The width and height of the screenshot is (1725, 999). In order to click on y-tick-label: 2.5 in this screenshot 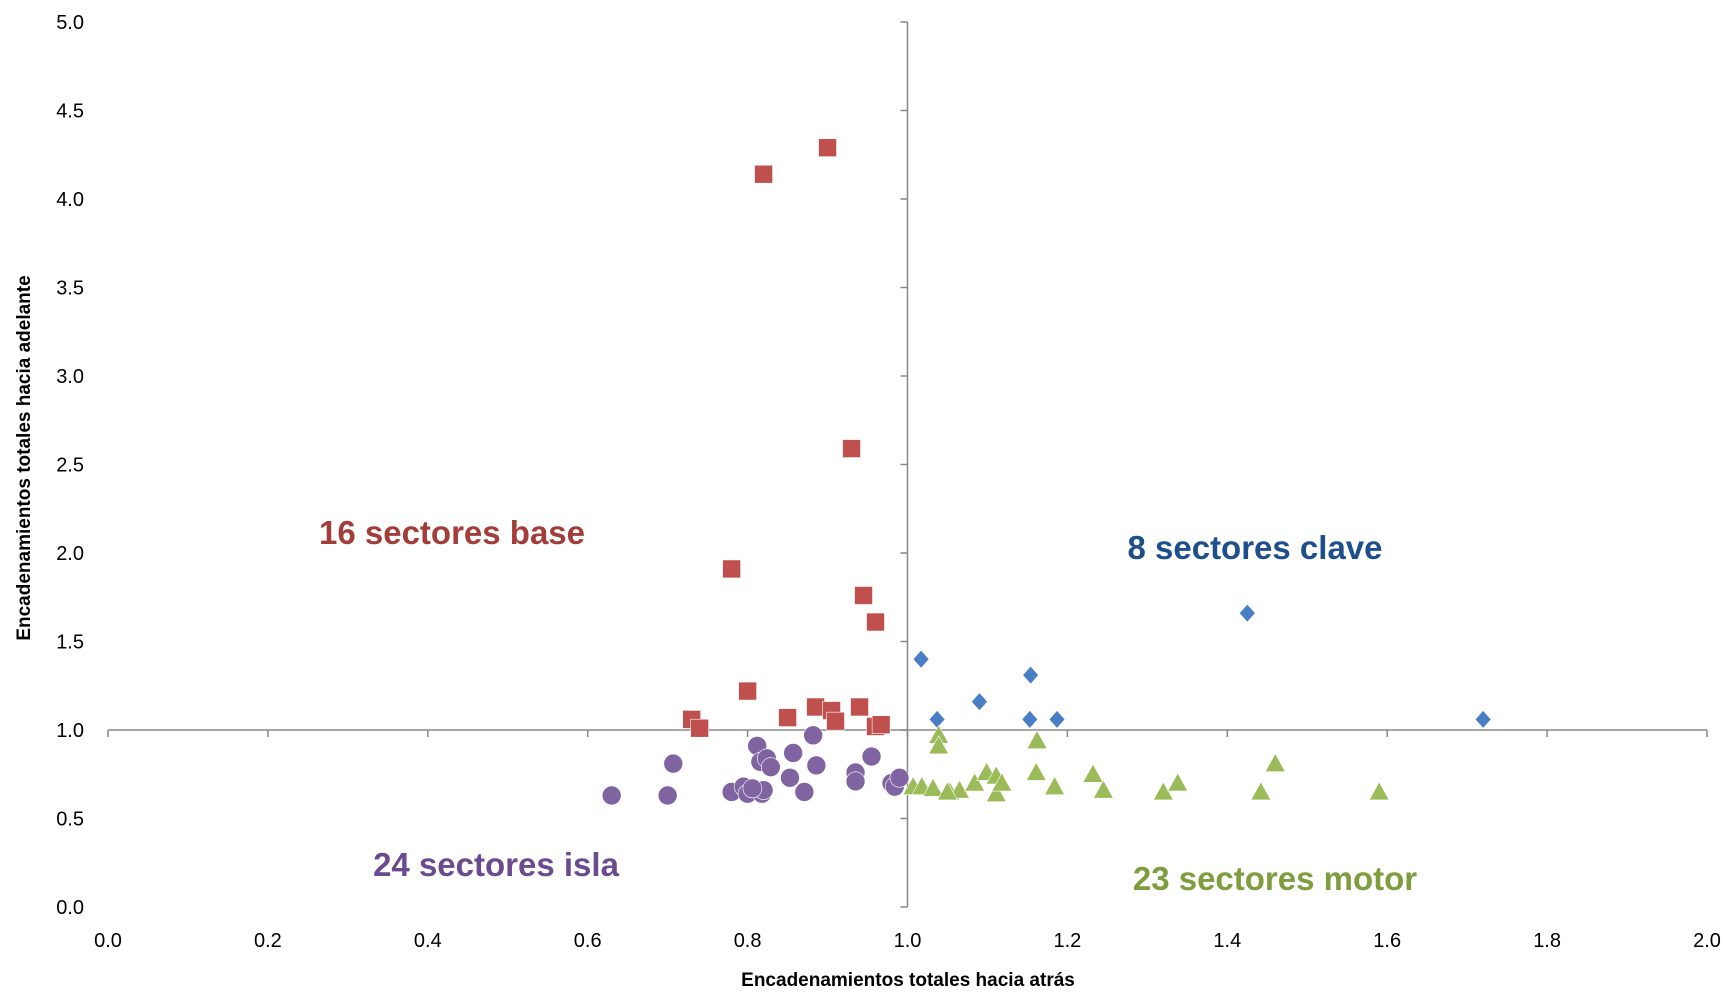, I will do `click(70, 466)`.